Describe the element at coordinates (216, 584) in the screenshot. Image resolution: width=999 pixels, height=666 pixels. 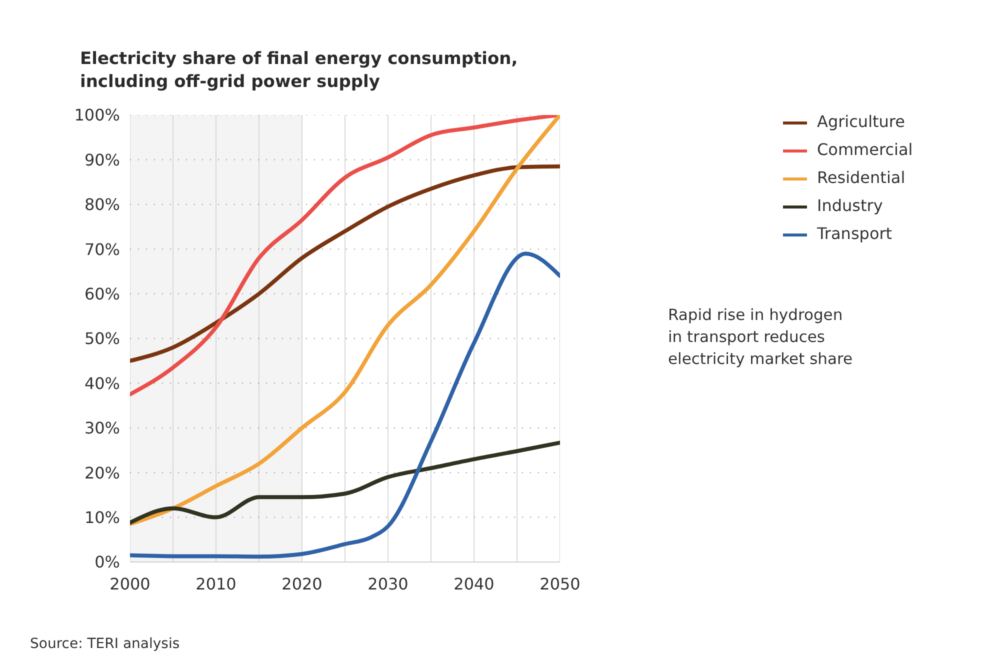
I see `x-tick-label: 2010` at that location.